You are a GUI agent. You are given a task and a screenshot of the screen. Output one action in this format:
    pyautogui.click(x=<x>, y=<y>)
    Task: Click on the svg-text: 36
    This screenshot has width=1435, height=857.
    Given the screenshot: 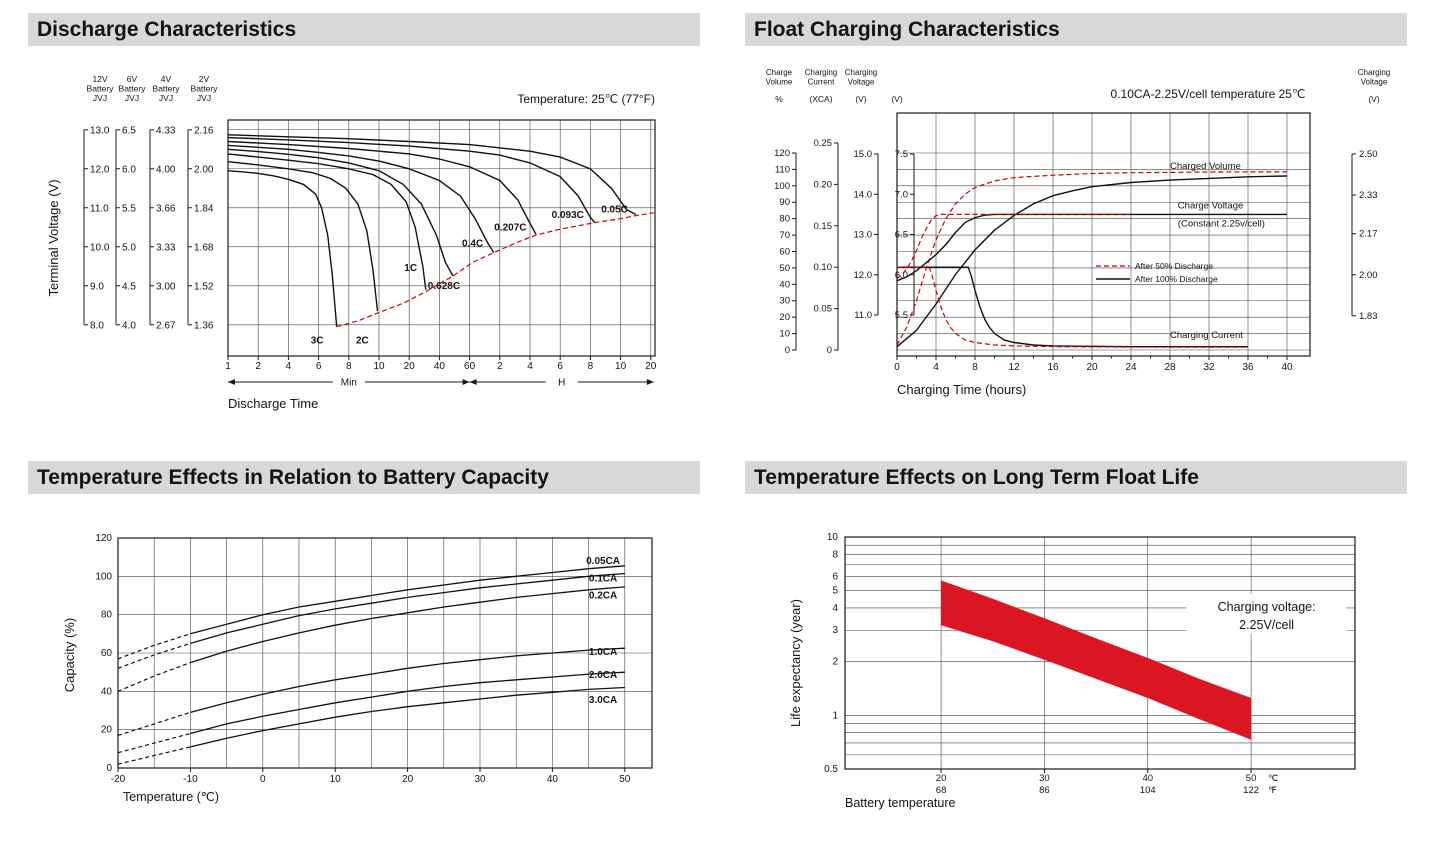 What is the action you would take?
    pyautogui.click(x=1248, y=367)
    